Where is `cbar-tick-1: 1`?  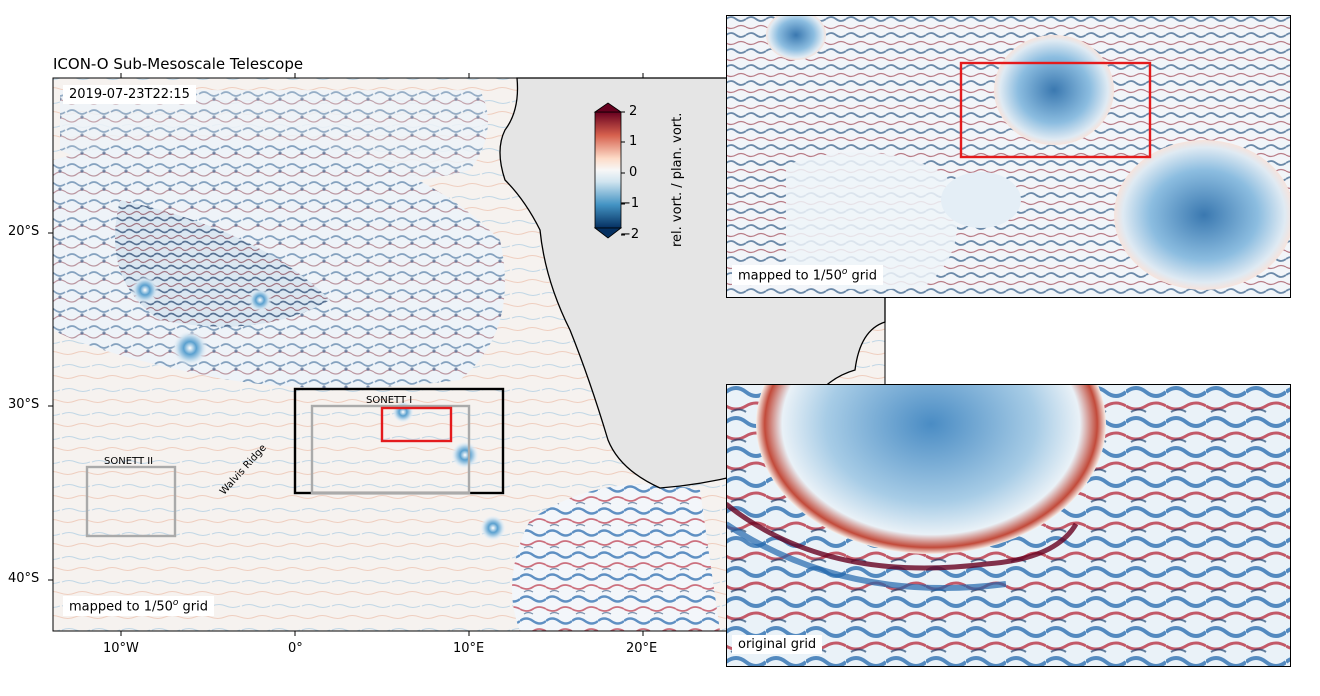 cbar-tick-1: 1 is located at coordinates (633, 141).